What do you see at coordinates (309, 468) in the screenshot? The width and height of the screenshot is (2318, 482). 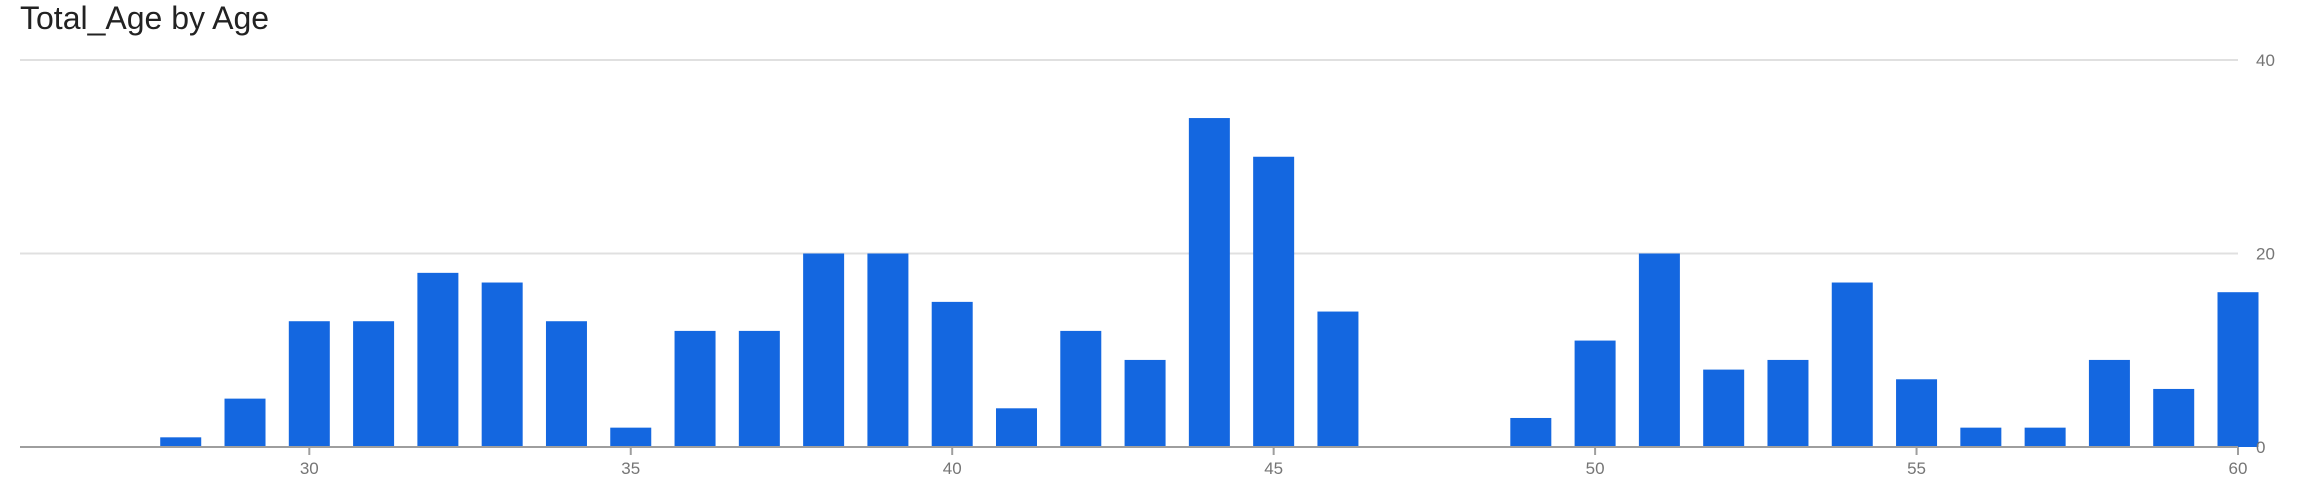 I see `x-tick-label: 30` at bounding box center [309, 468].